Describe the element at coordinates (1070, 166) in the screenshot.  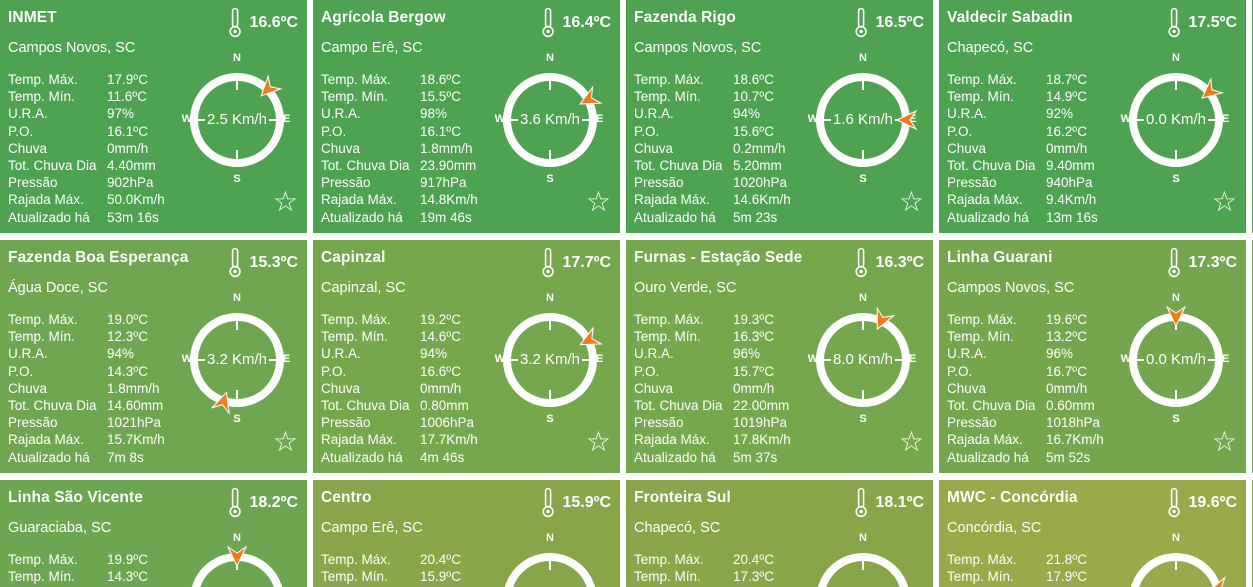
I see `detail-value: 9.40mm` at that location.